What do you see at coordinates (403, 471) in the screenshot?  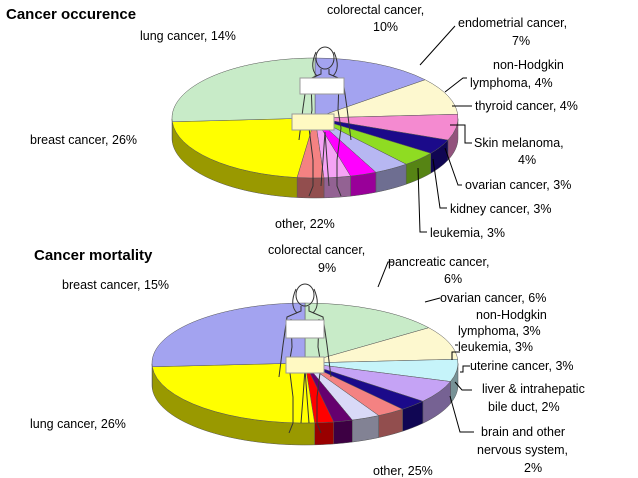 I see `label-mort-other: other, 25%` at bounding box center [403, 471].